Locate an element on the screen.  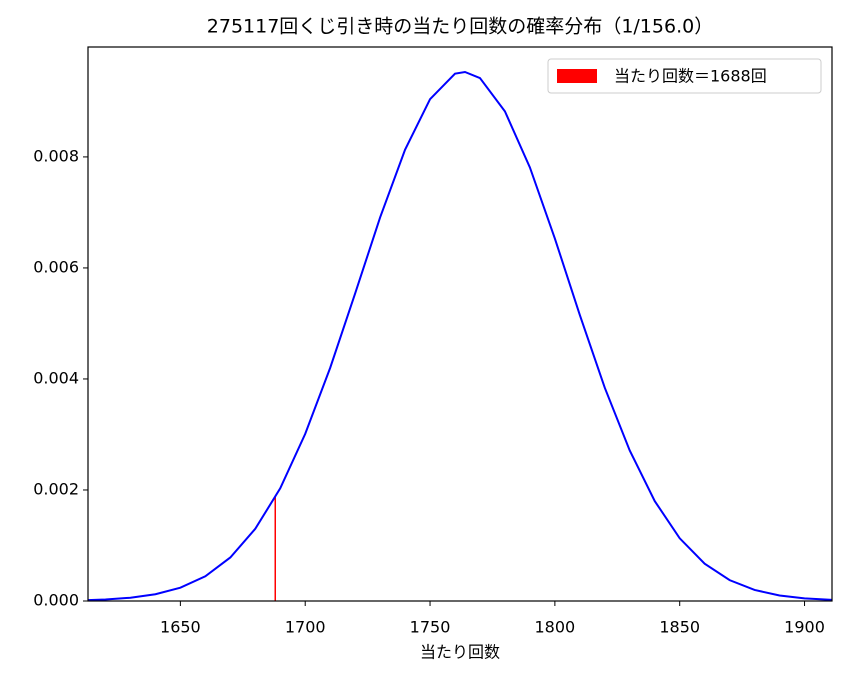
legend-box is located at coordinates (684, 76).